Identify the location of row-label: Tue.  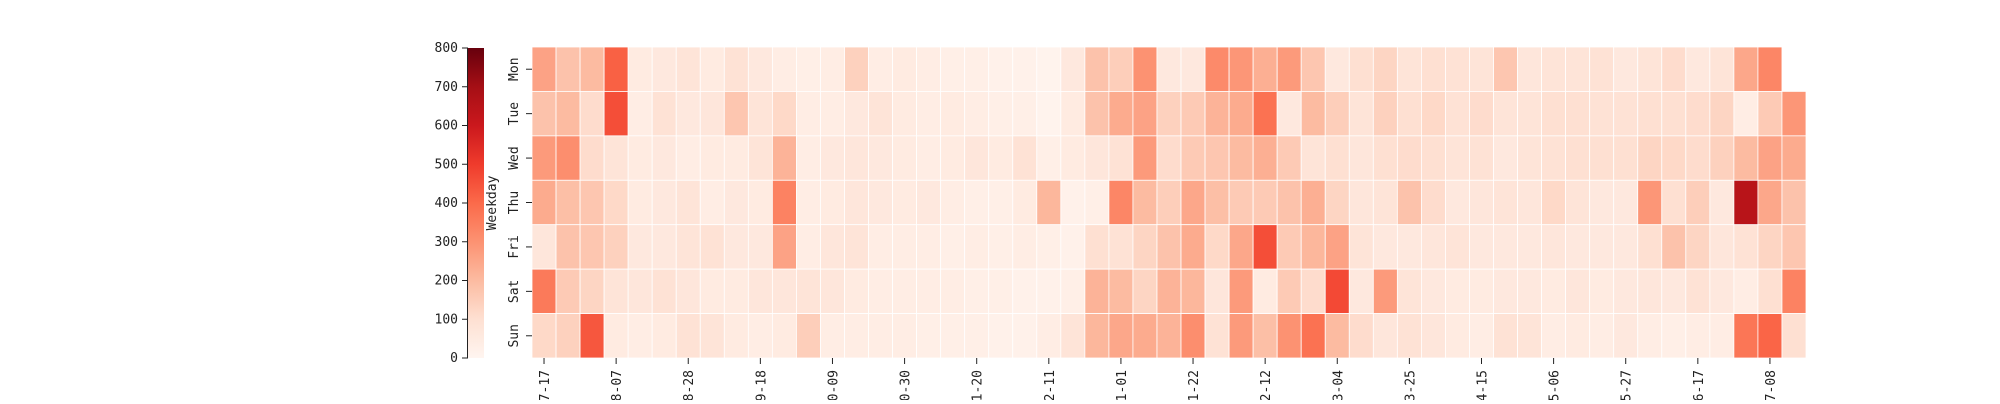
(514, 114).